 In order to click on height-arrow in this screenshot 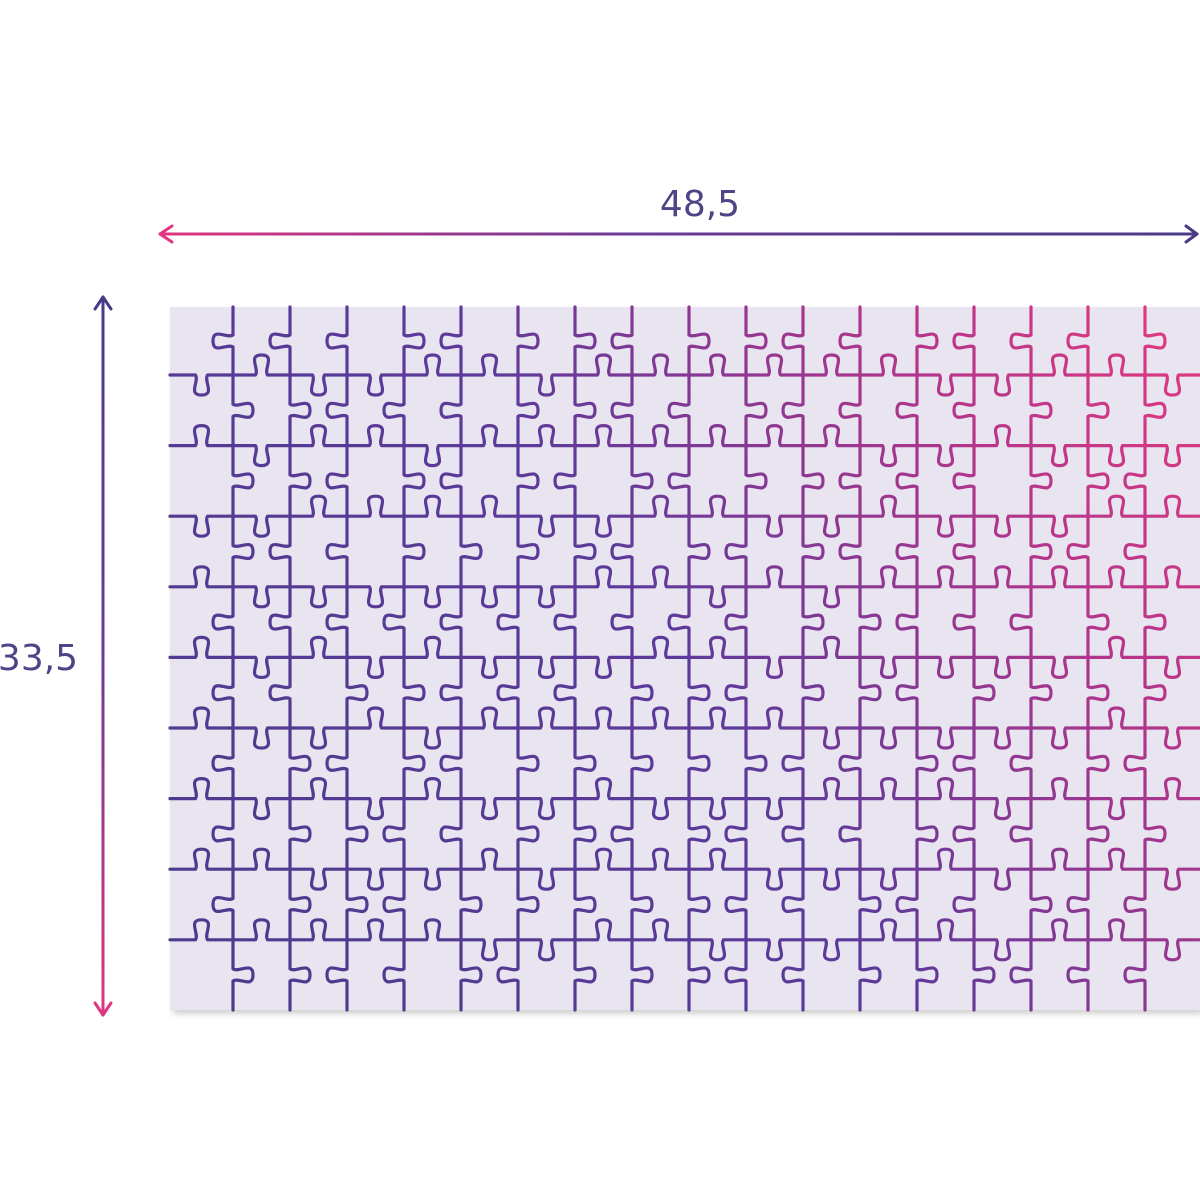, I will do `click(103, 656)`.